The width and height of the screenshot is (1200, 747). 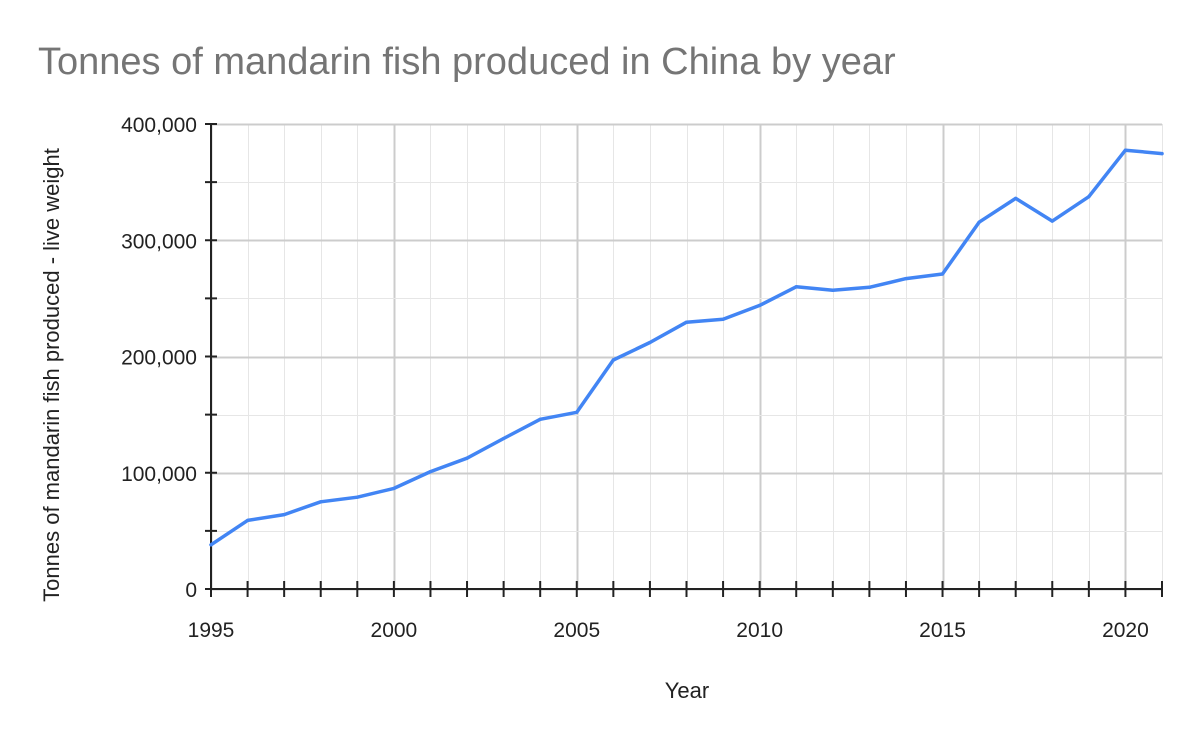 What do you see at coordinates (159, 474) in the screenshot?
I see `y-tick-label: 100,000` at bounding box center [159, 474].